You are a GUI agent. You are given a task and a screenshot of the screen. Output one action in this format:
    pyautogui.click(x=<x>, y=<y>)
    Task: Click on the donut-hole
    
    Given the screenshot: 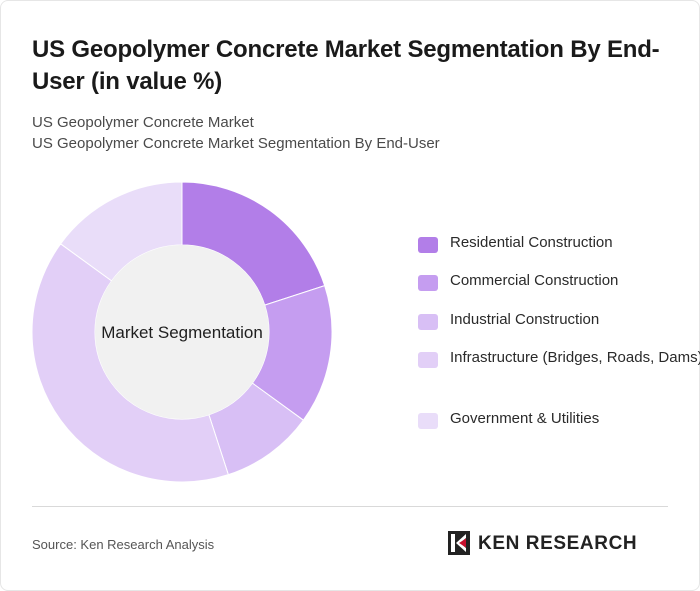 What is the action you would take?
    pyautogui.click(x=182, y=332)
    